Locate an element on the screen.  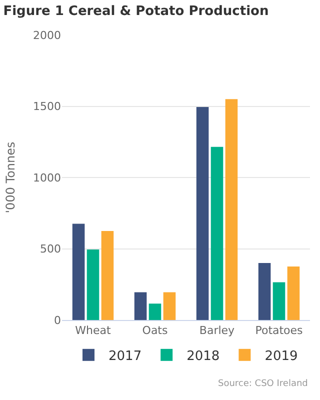
x-tick-label: Barley is located at coordinates (217, 331).